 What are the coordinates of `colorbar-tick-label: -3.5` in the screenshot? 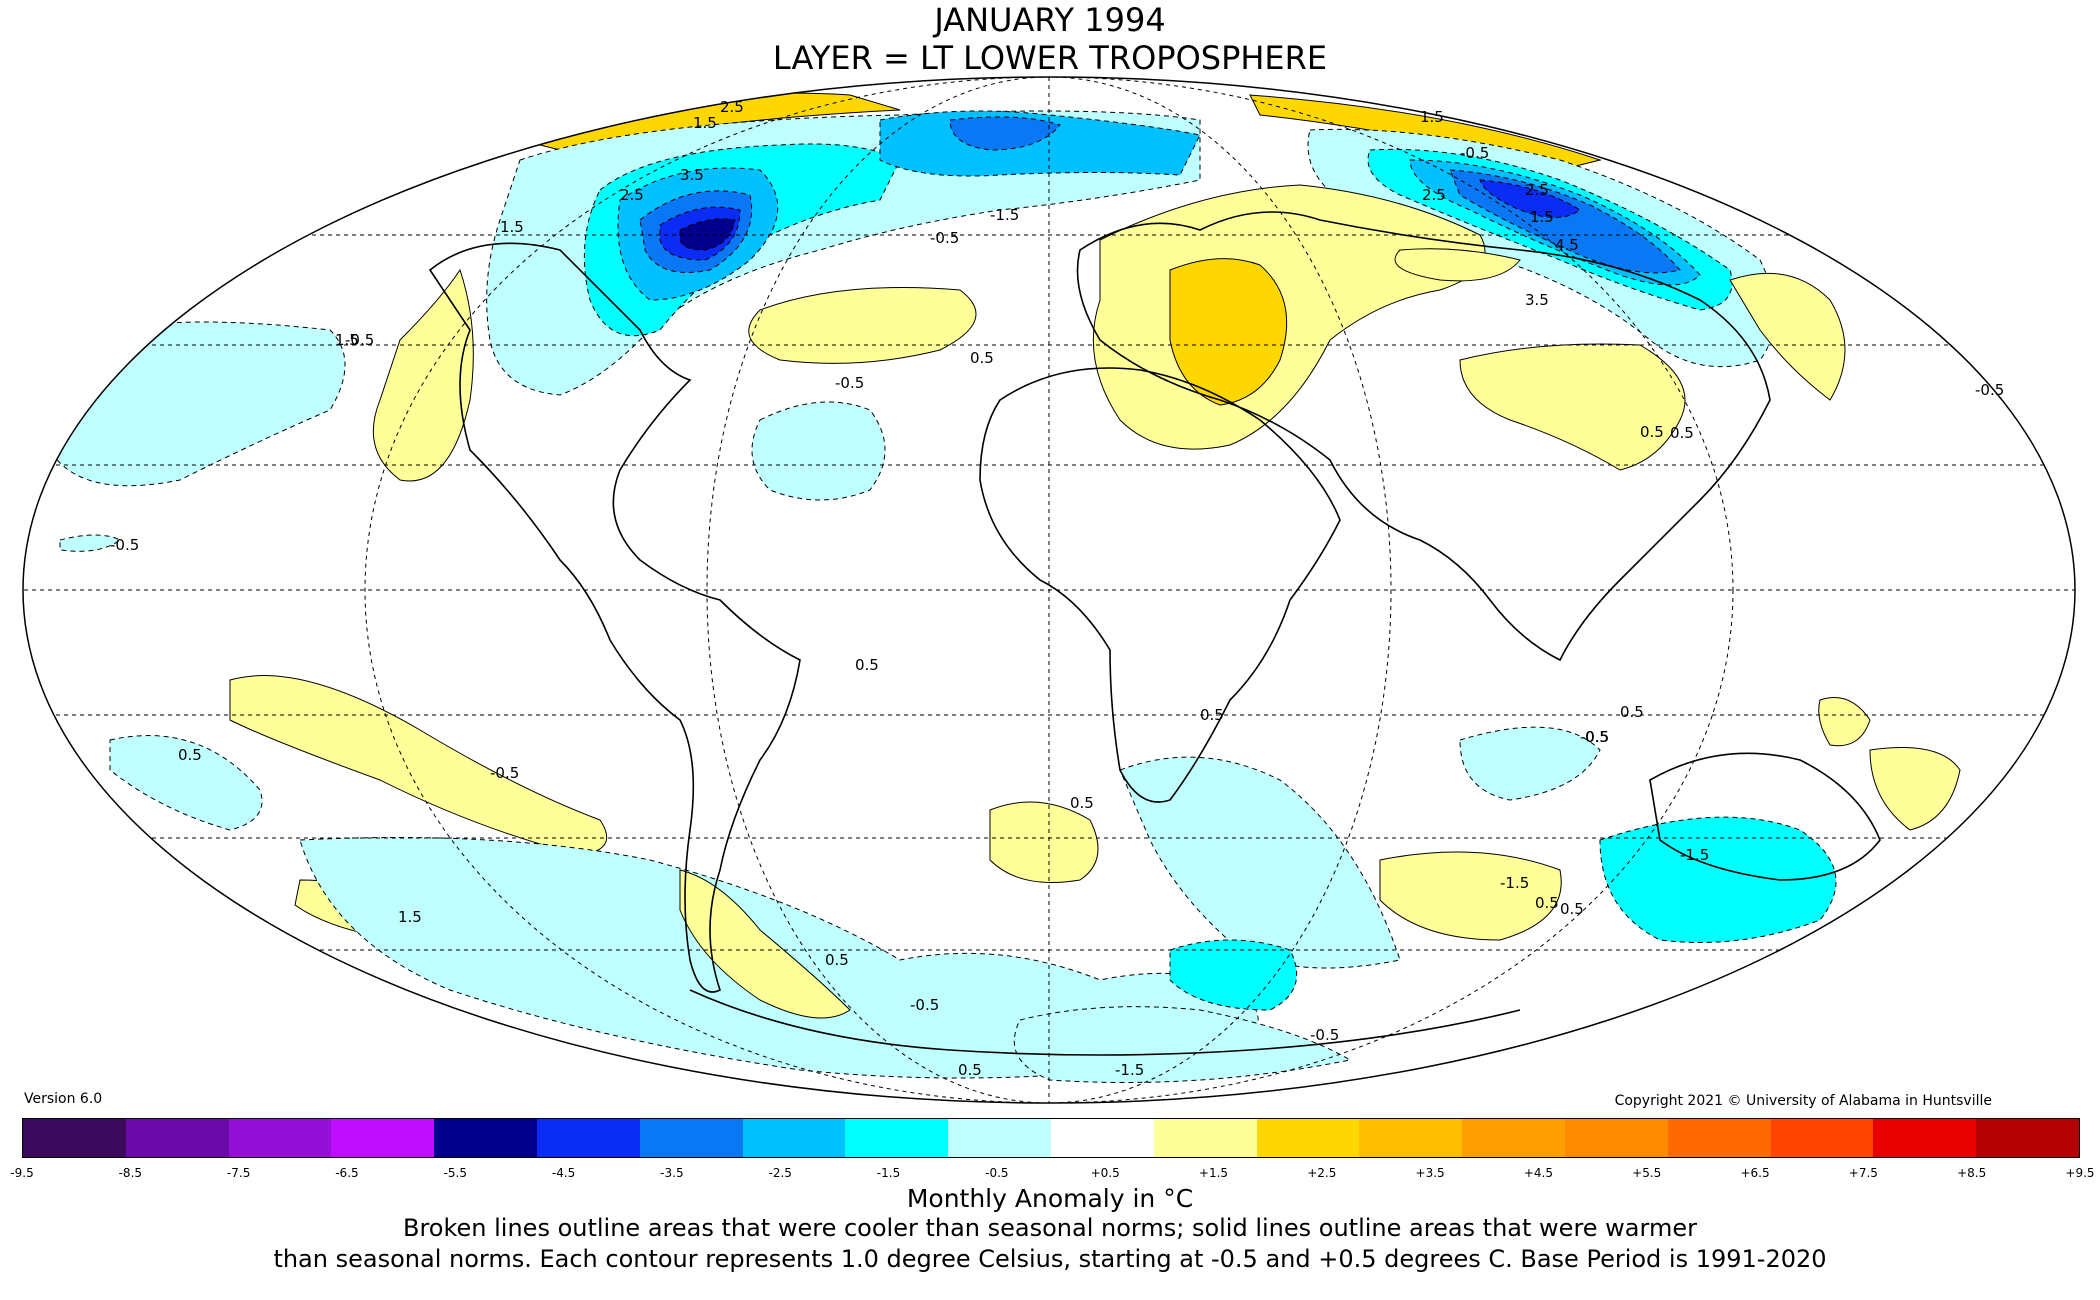 It's located at (672, 1173).